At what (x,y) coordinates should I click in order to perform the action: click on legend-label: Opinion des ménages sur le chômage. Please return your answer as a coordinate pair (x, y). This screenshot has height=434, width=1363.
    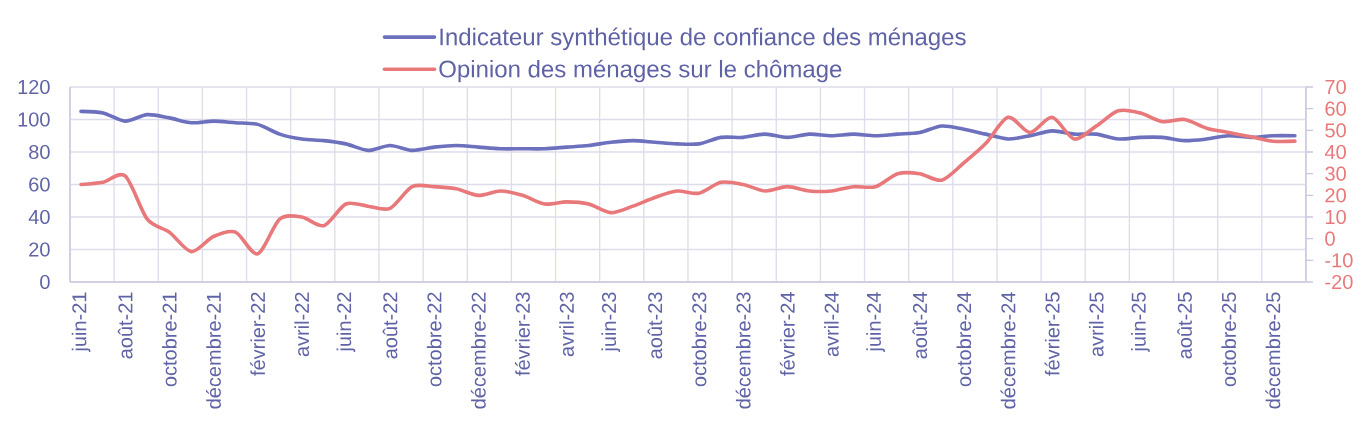
    Looking at the image, I should click on (640, 71).